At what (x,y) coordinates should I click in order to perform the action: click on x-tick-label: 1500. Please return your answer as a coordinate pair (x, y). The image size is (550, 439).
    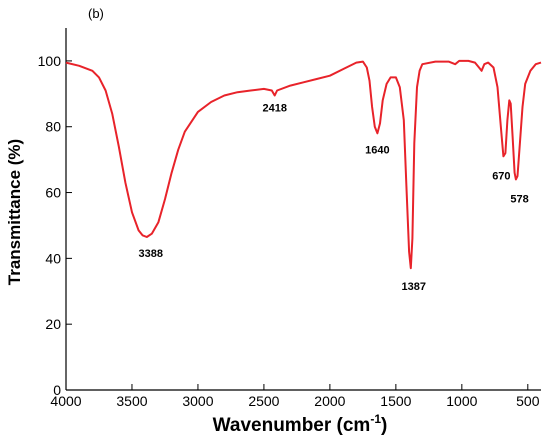
    Looking at the image, I should click on (395, 401).